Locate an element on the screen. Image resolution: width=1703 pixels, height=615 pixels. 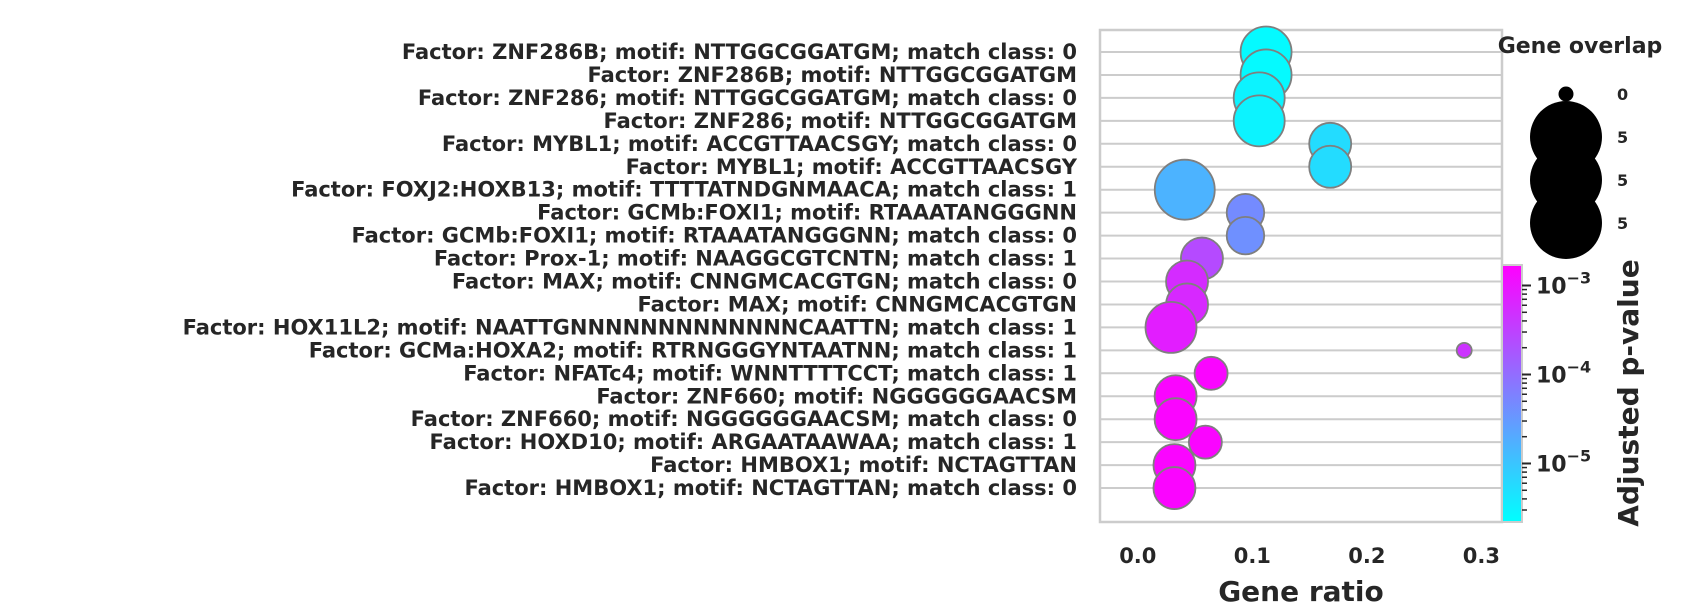
x-tick-label: 0.3 is located at coordinates (1481, 556).